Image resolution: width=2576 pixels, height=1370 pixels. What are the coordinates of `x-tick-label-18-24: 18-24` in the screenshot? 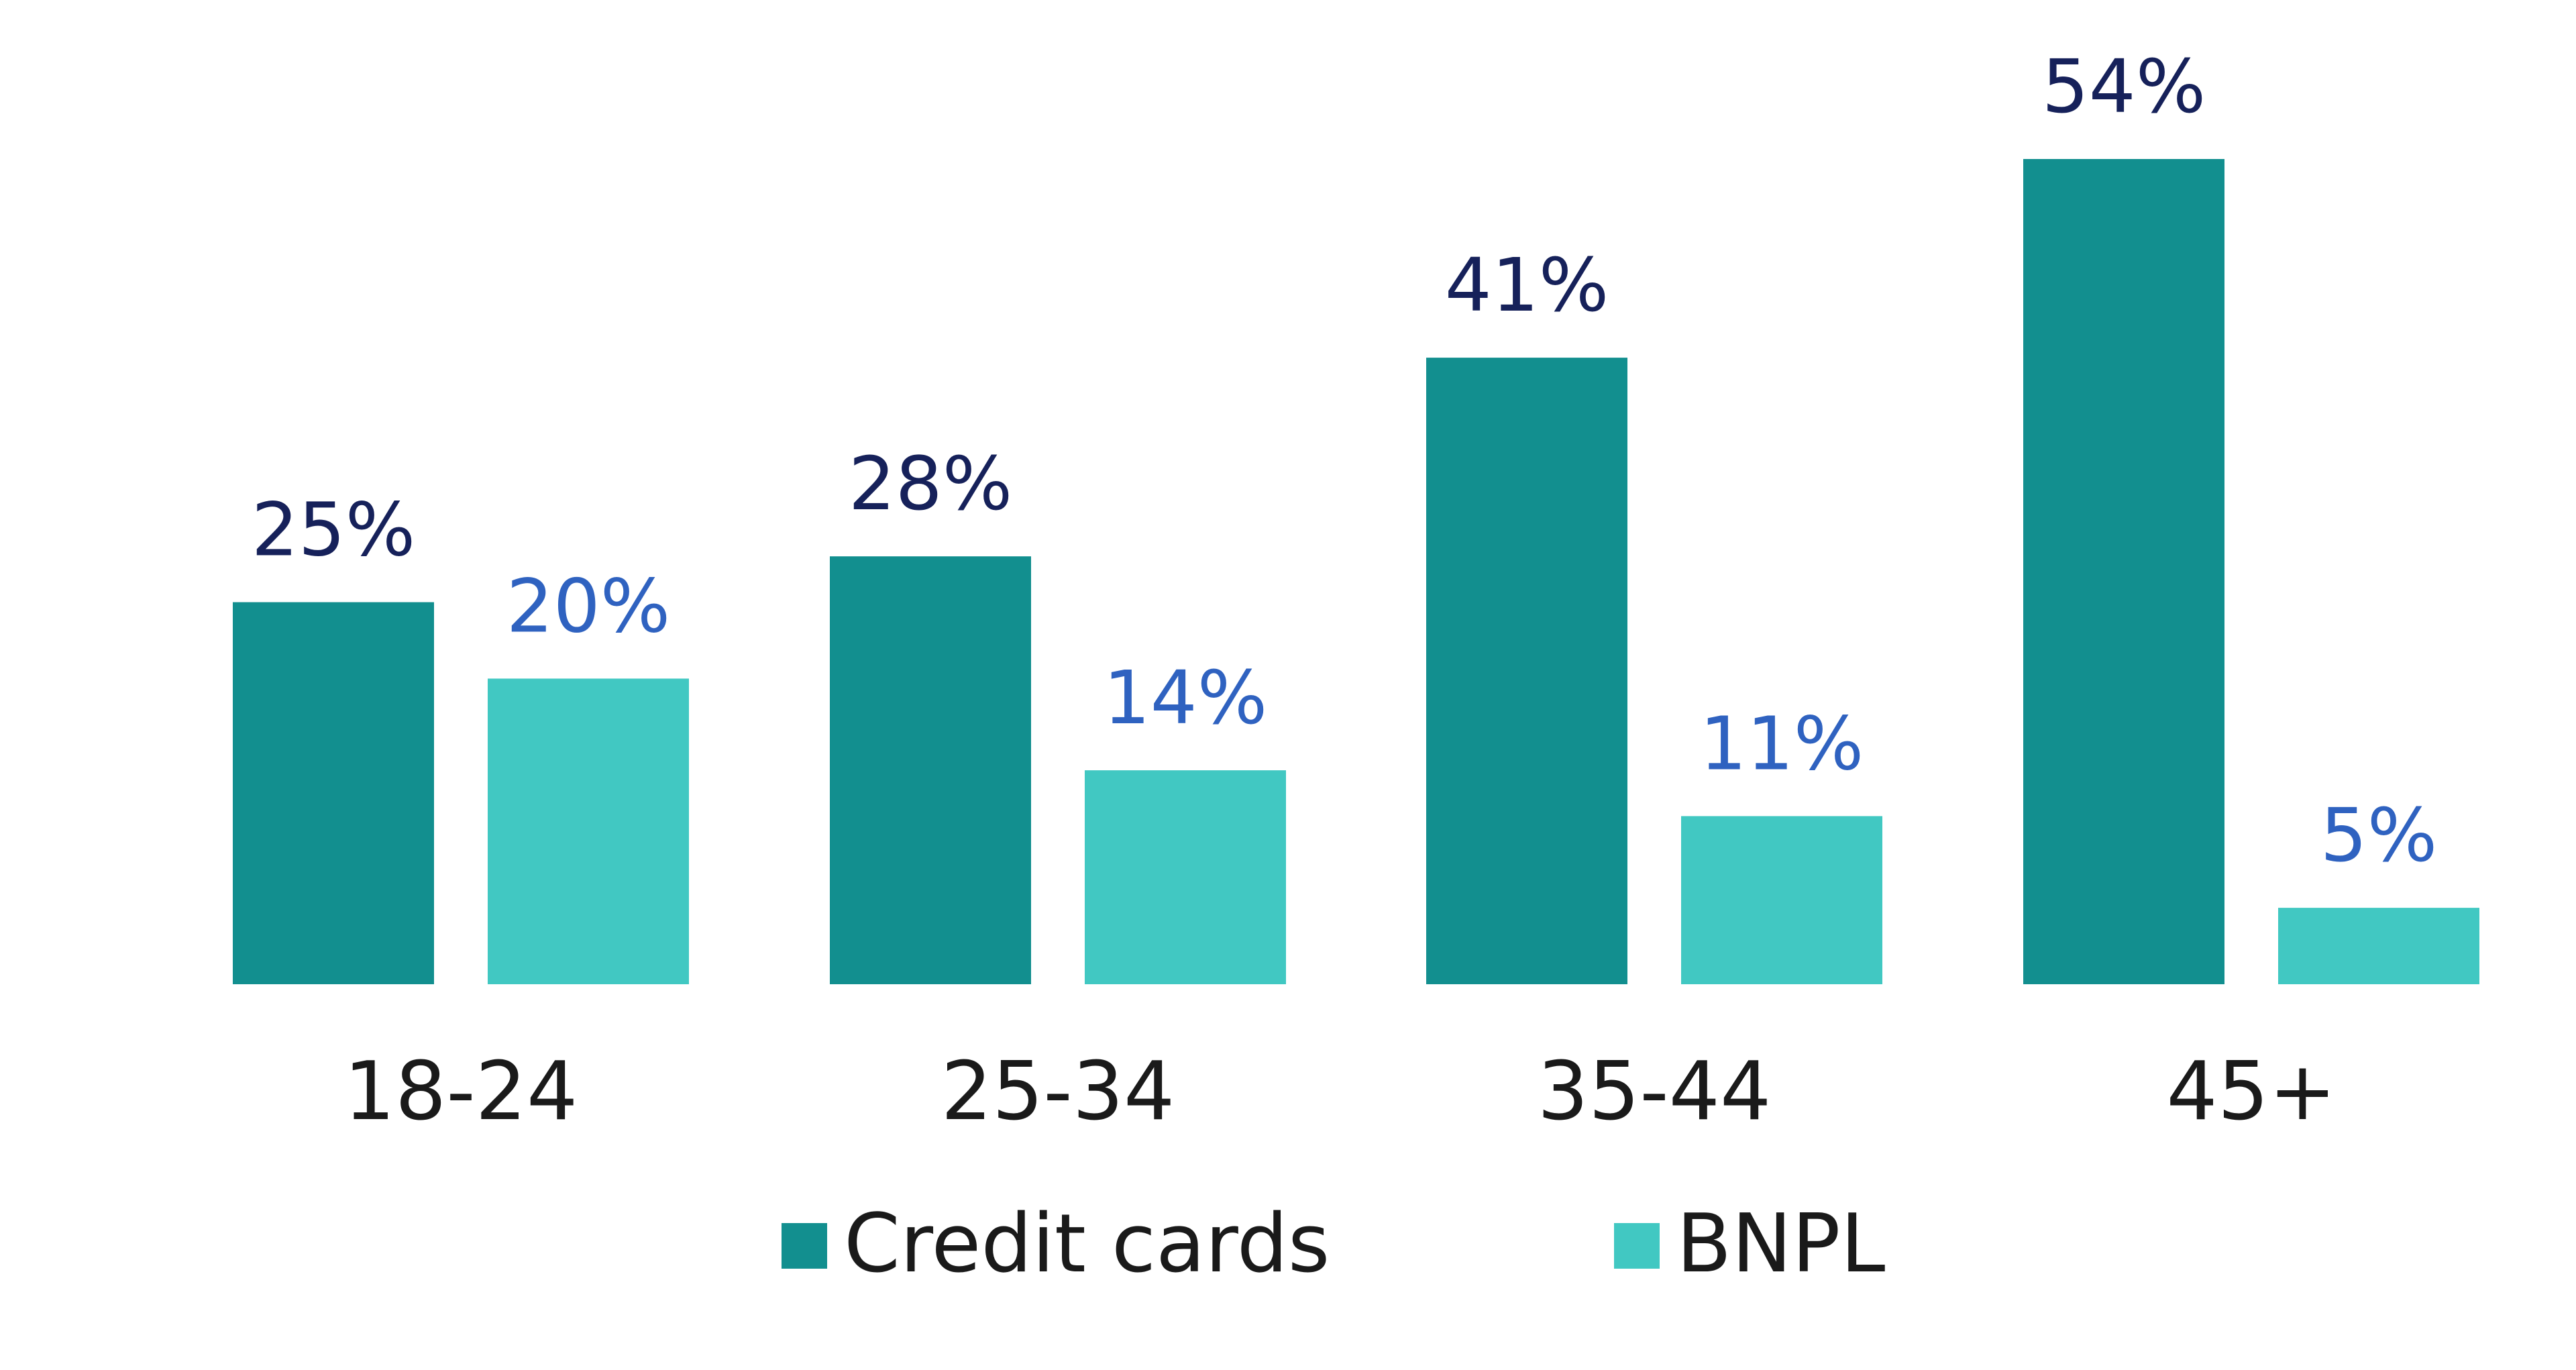 It's located at (461, 1092).